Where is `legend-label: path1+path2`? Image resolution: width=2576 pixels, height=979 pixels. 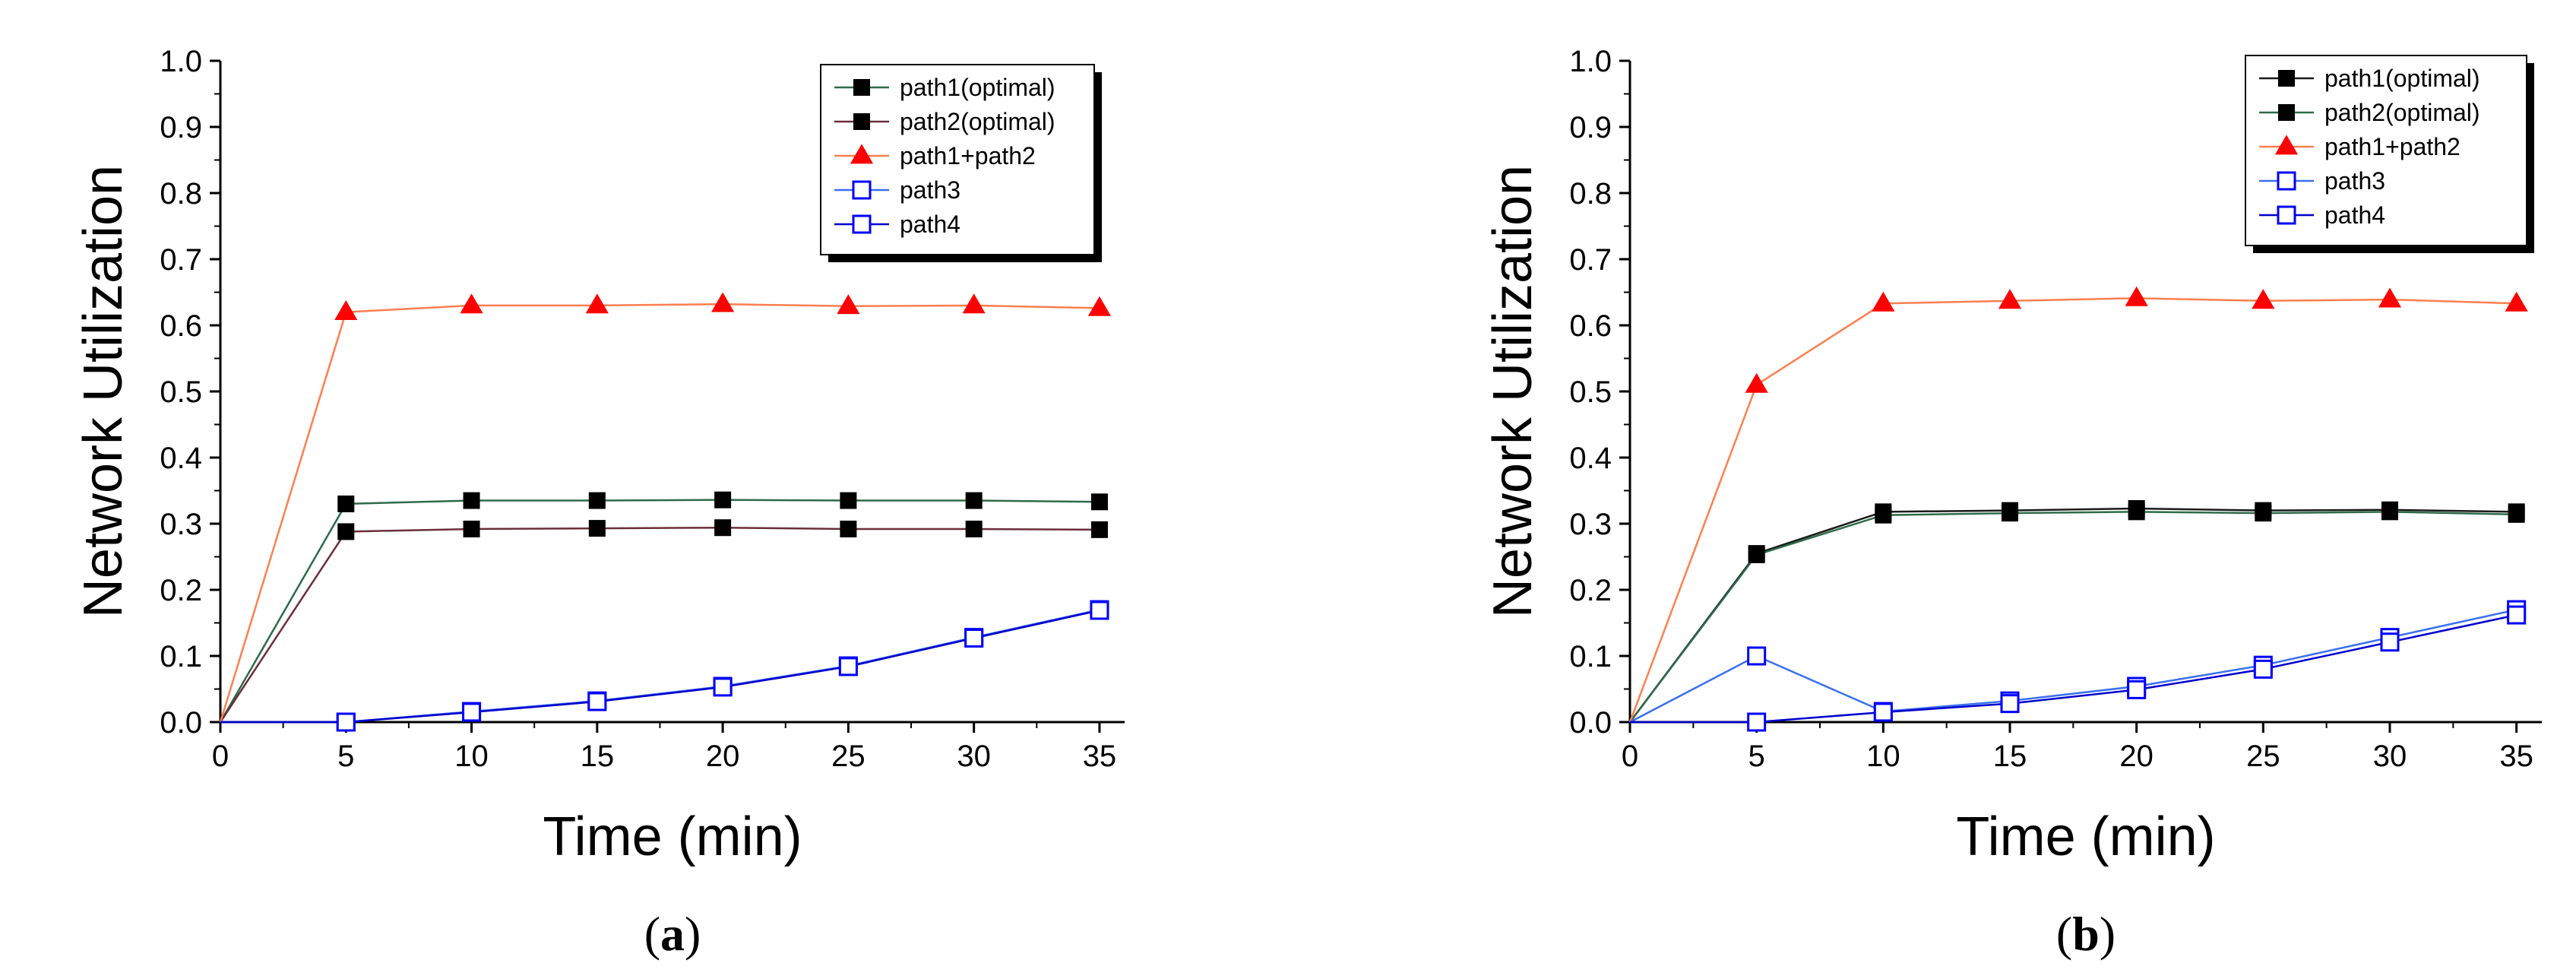
legend-label: path1+path2 is located at coordinates (2392, 146).